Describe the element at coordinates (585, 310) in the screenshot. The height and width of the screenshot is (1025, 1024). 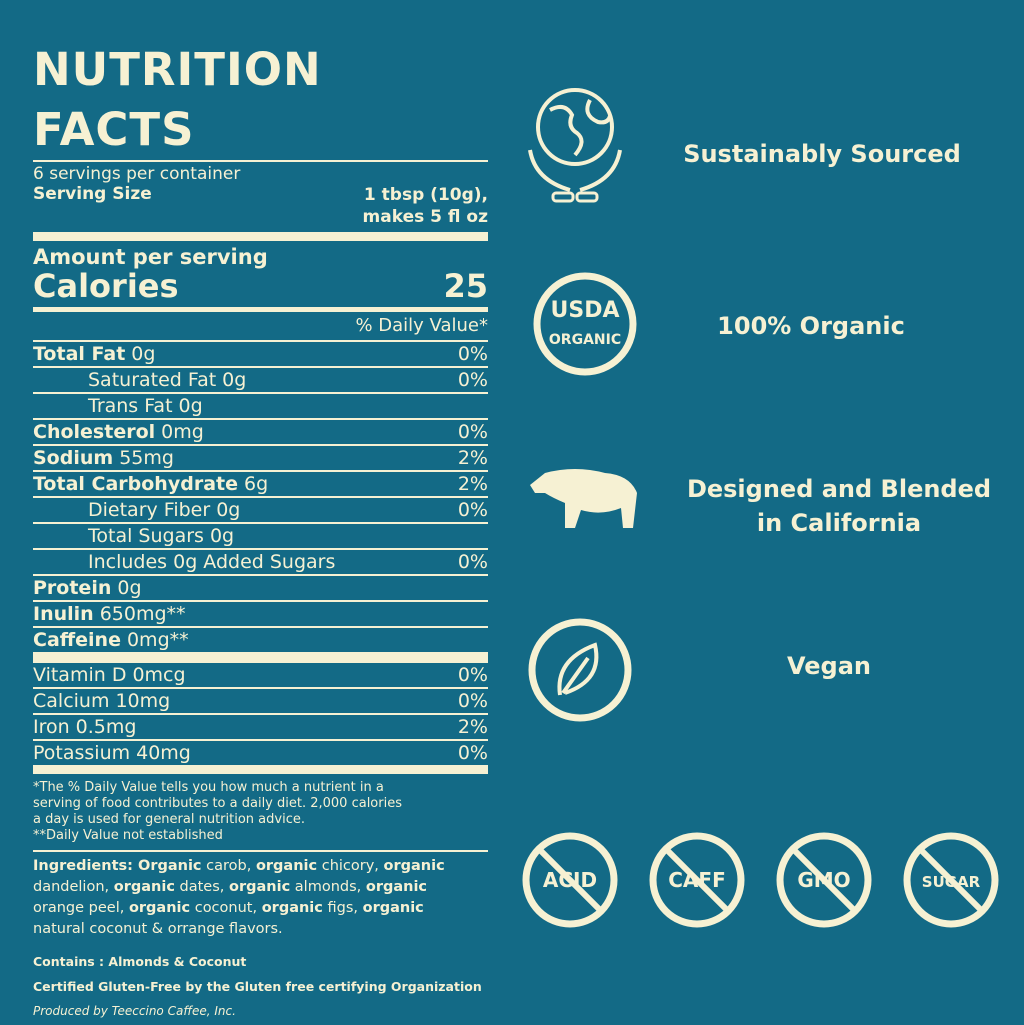
I see `usda-top: USDA` at that location.